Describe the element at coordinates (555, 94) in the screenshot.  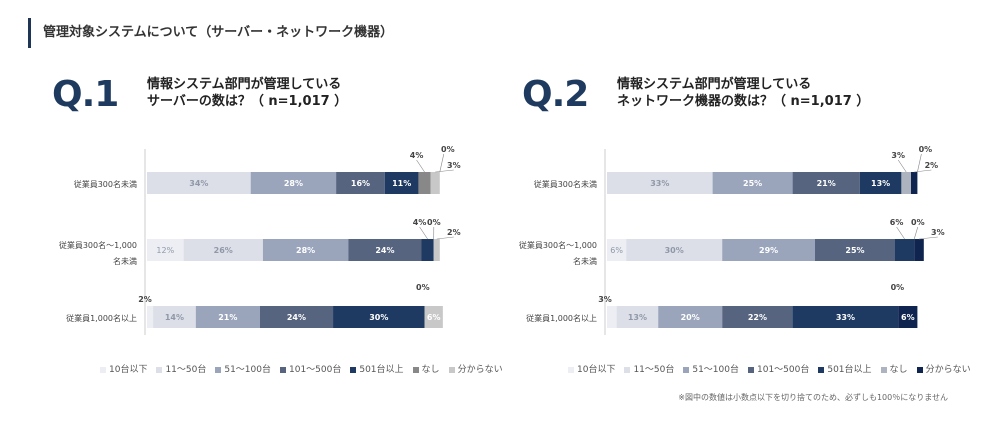
I see `q2-label: Q.2` at that location.